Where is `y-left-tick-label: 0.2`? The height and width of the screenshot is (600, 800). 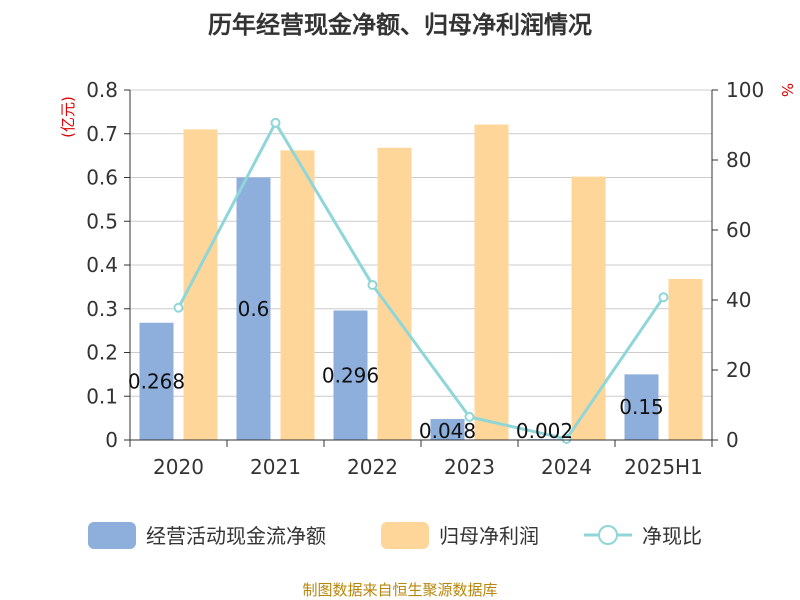
y-left-tick-label: 0.2 is located at coordinates (102, 353).